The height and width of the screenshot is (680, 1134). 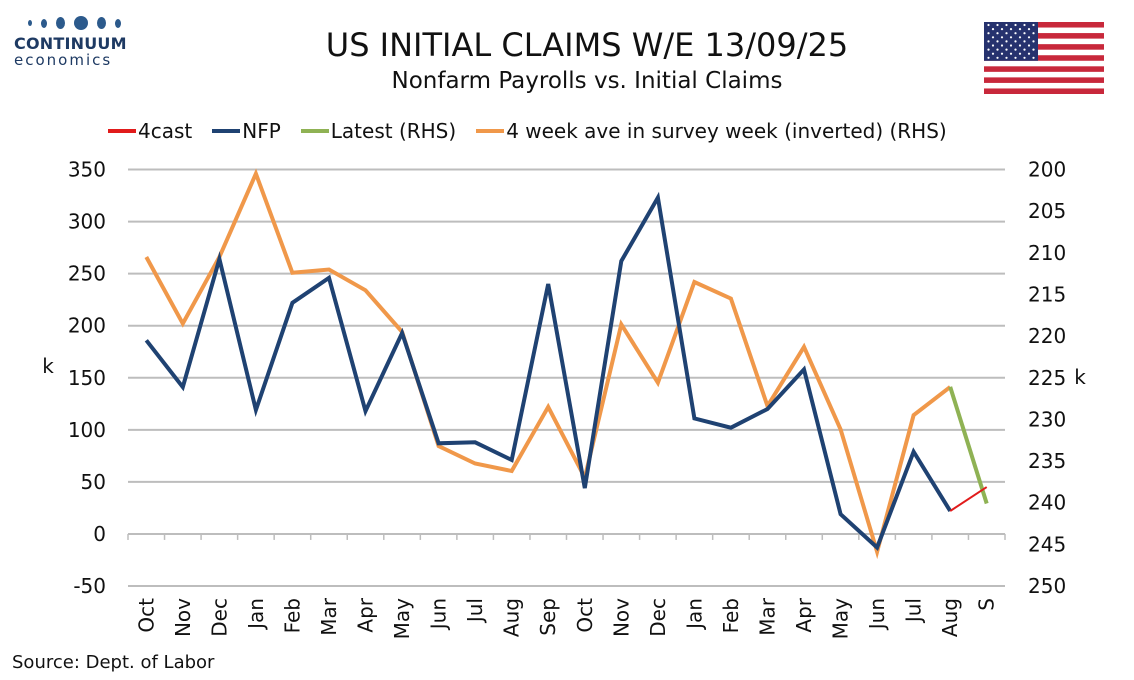 What do you see at coordinates (1047, 544) in the screenshot?
I see `right-tick-label: 245` at bounding box center [1047, 544].